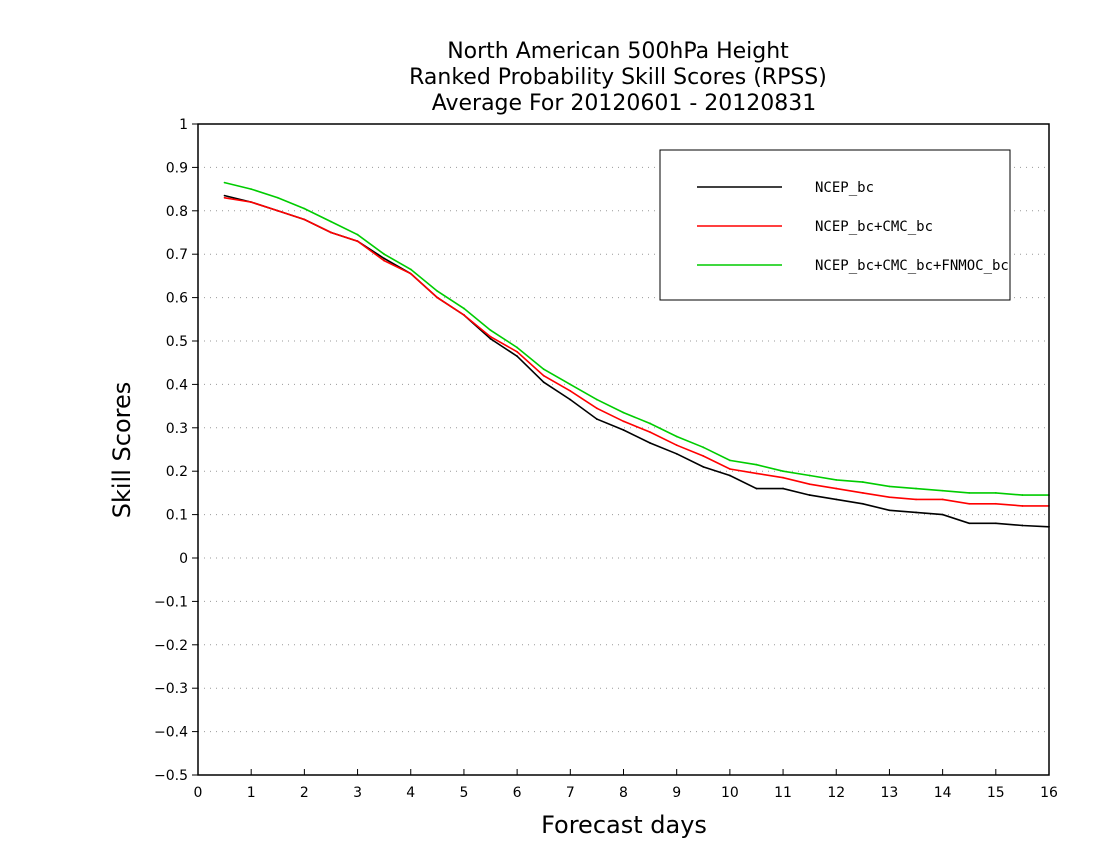  What do you see at coordinates (183, 559) in the screenshot?
I see `y-tick-label: 0` at bounding box center [183, 559].